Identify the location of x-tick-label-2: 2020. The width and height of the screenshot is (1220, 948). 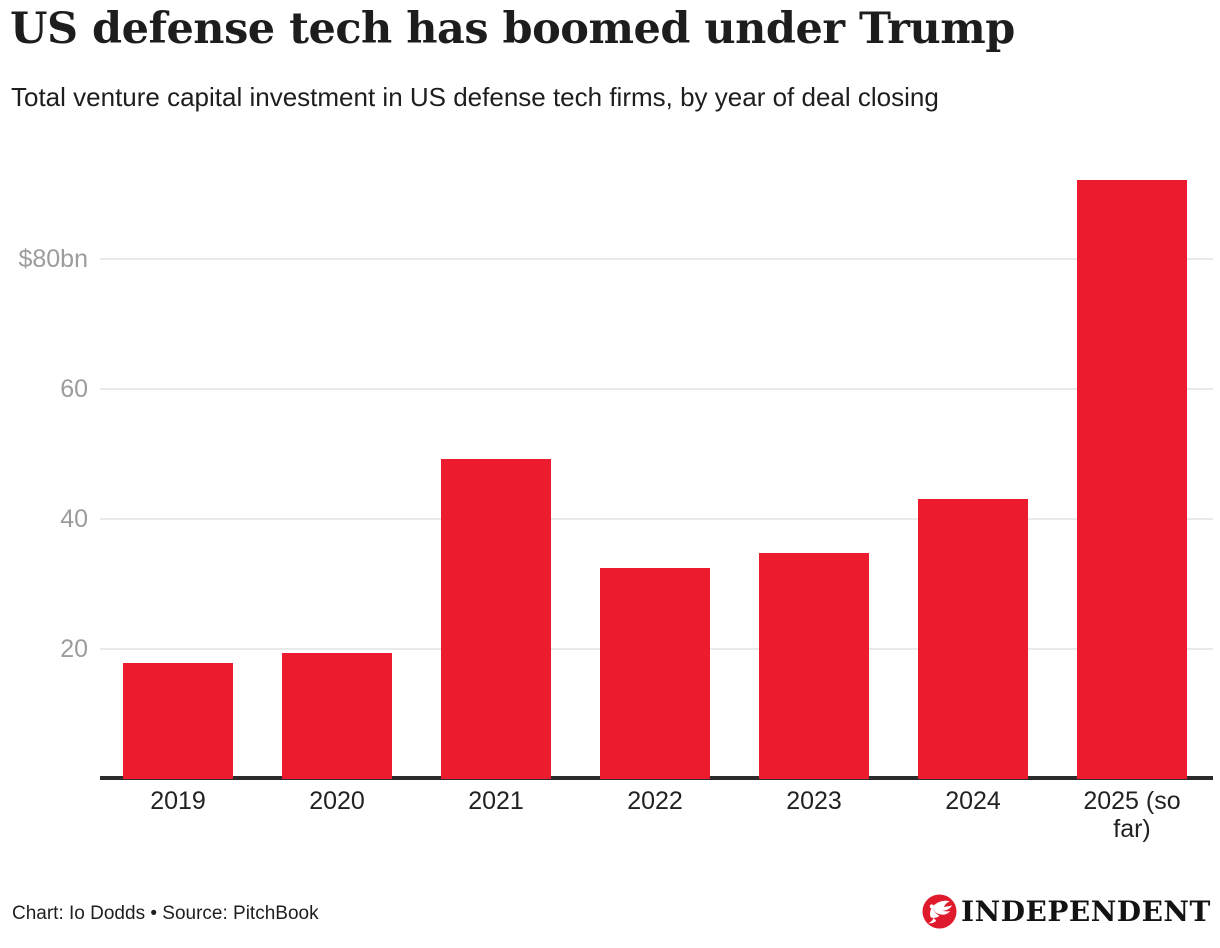
(337, 801).